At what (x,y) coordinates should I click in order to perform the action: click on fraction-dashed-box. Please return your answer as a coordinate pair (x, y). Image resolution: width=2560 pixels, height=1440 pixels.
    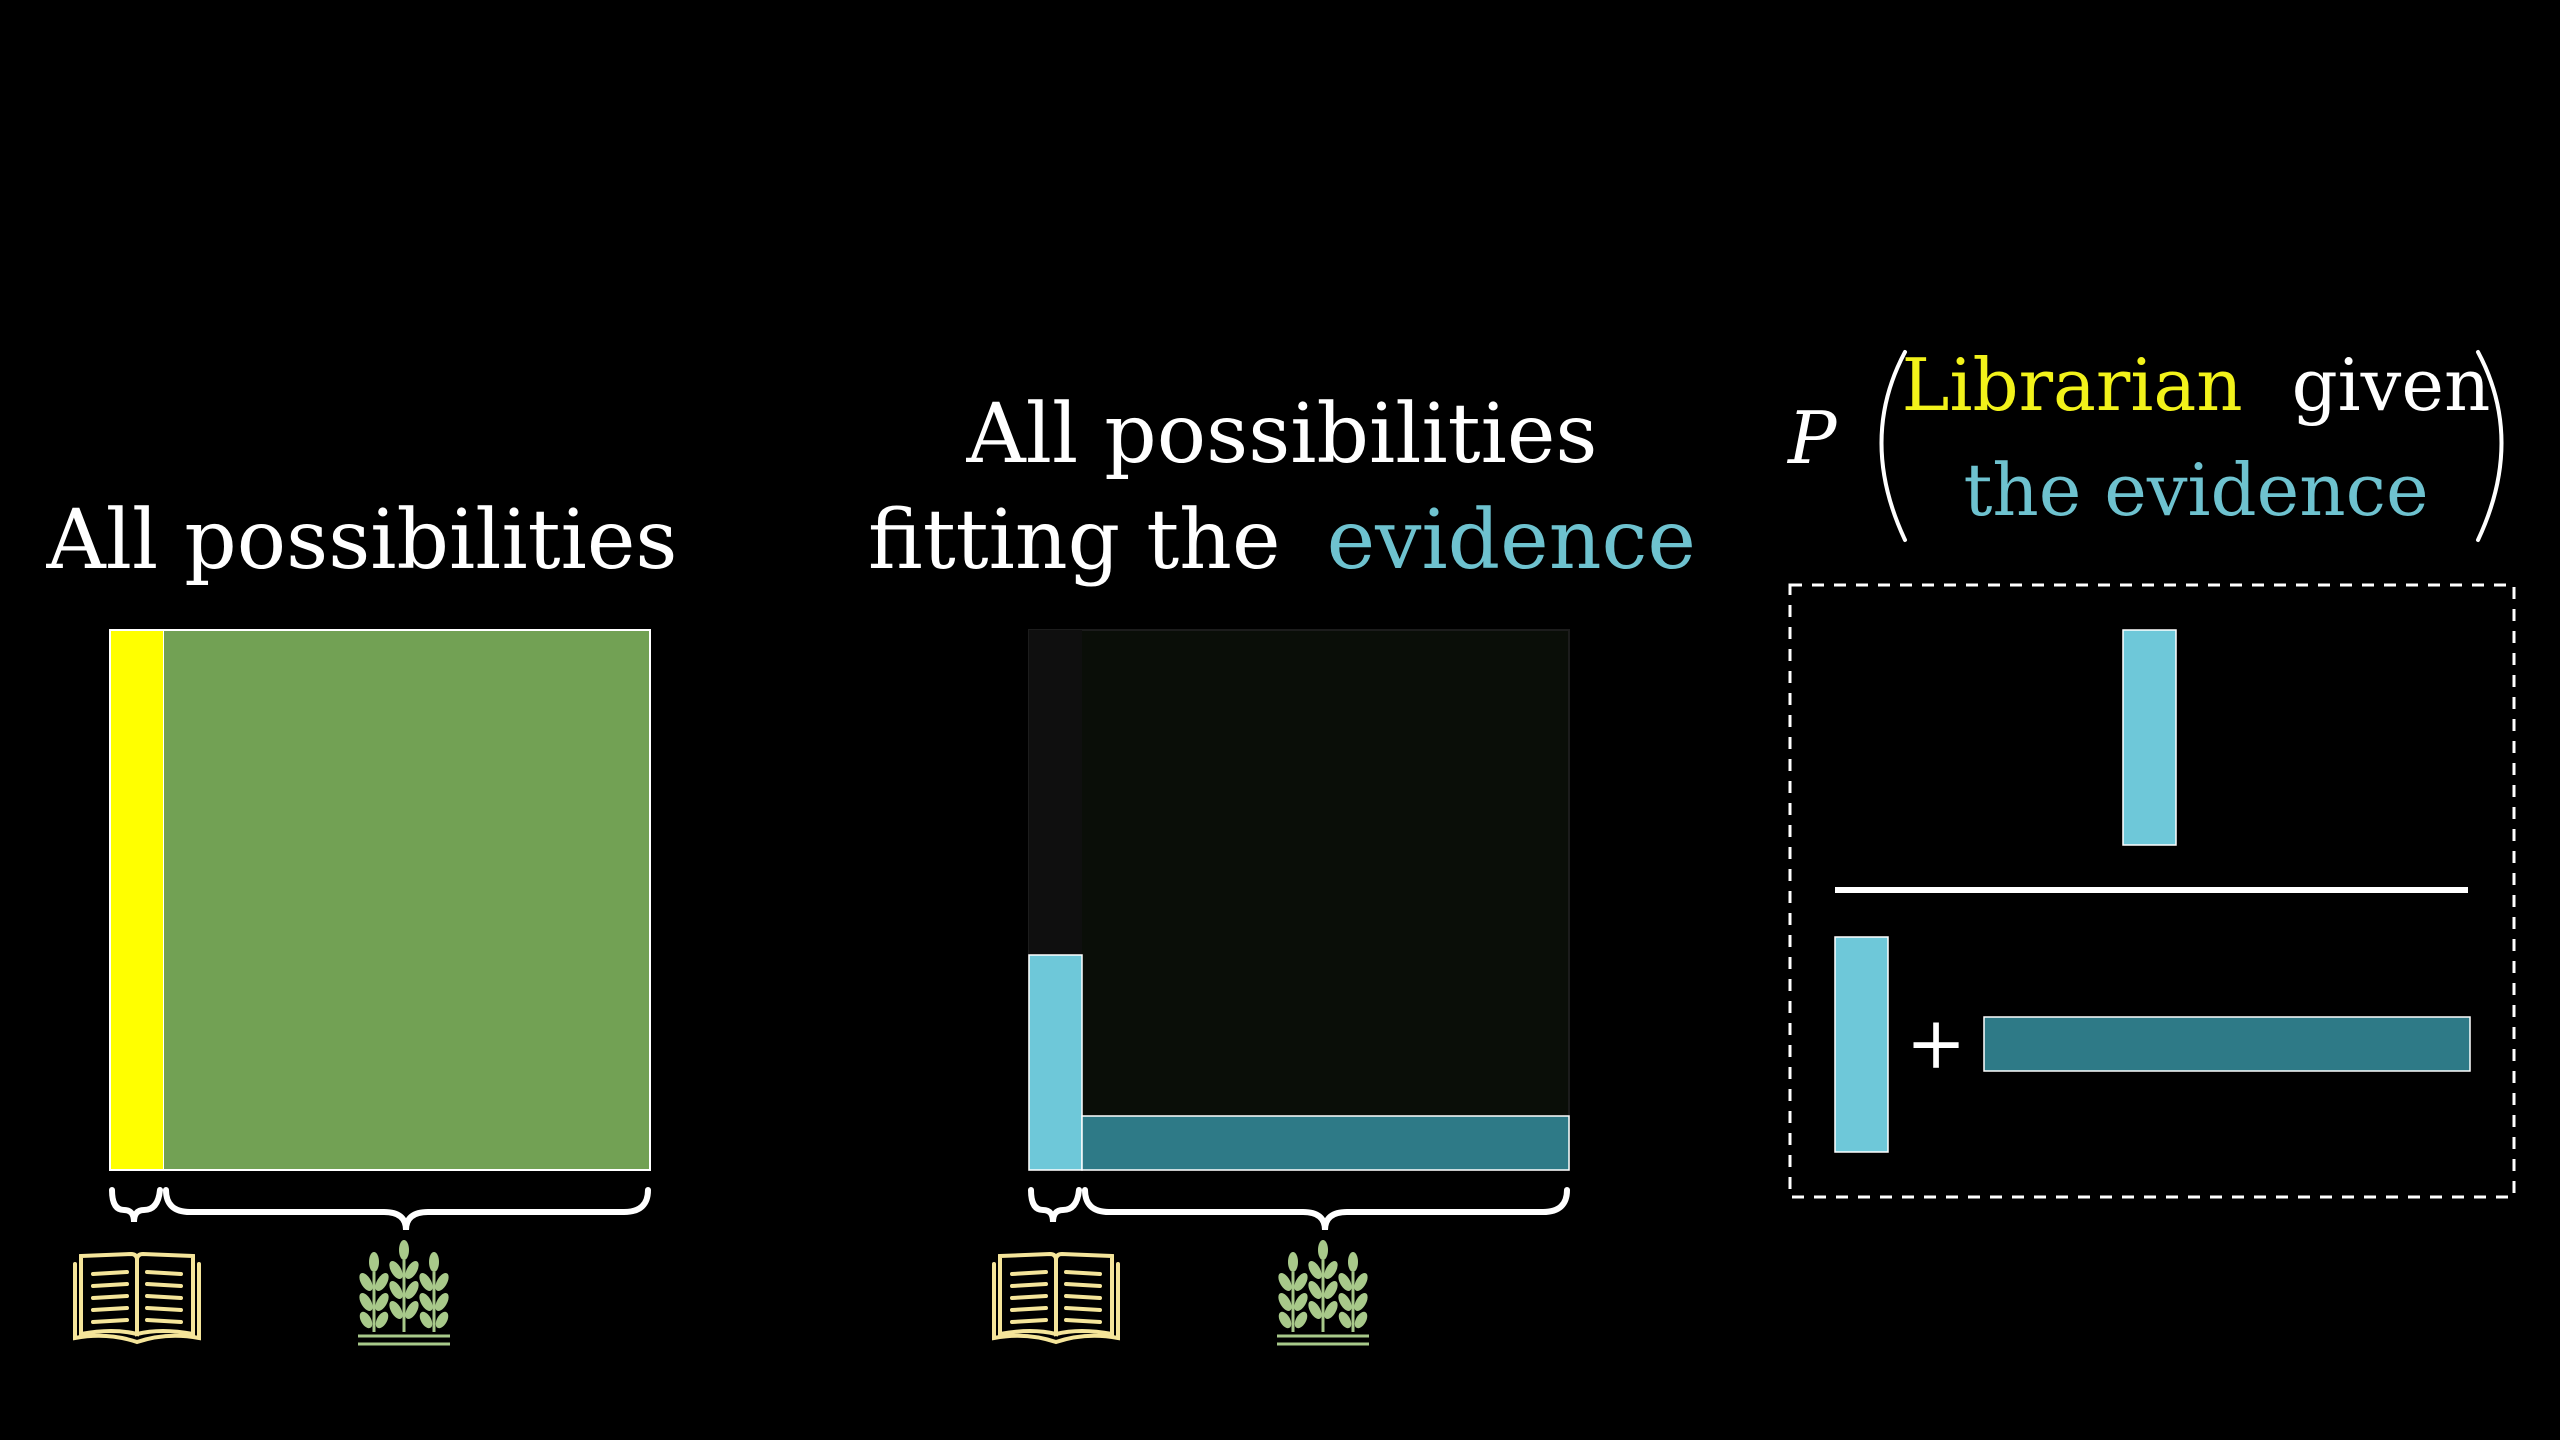
    Looking at the image, I should click on (2152, 891).